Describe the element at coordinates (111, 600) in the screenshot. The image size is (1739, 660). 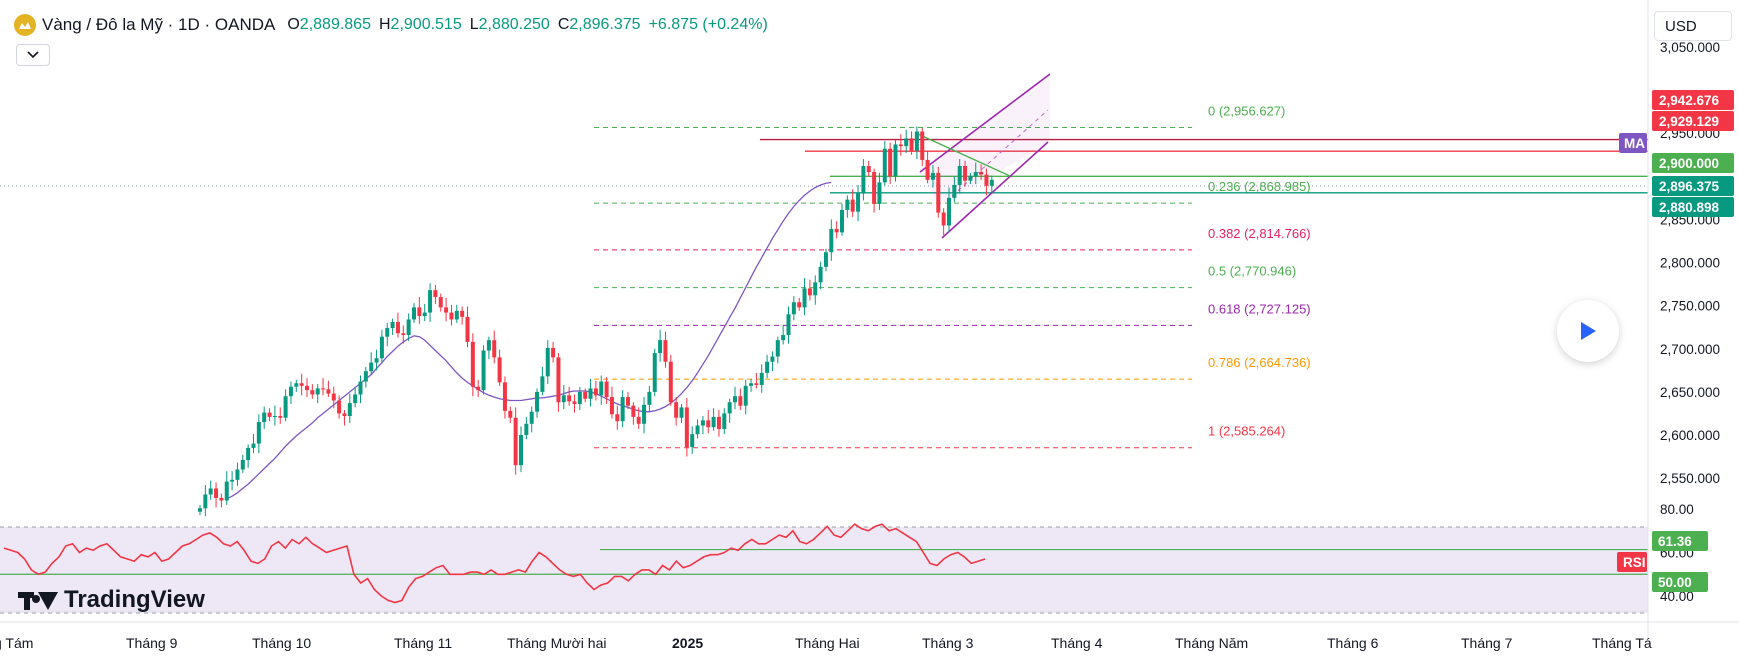
I see `tradingview-watermark: TradingView` at that location.